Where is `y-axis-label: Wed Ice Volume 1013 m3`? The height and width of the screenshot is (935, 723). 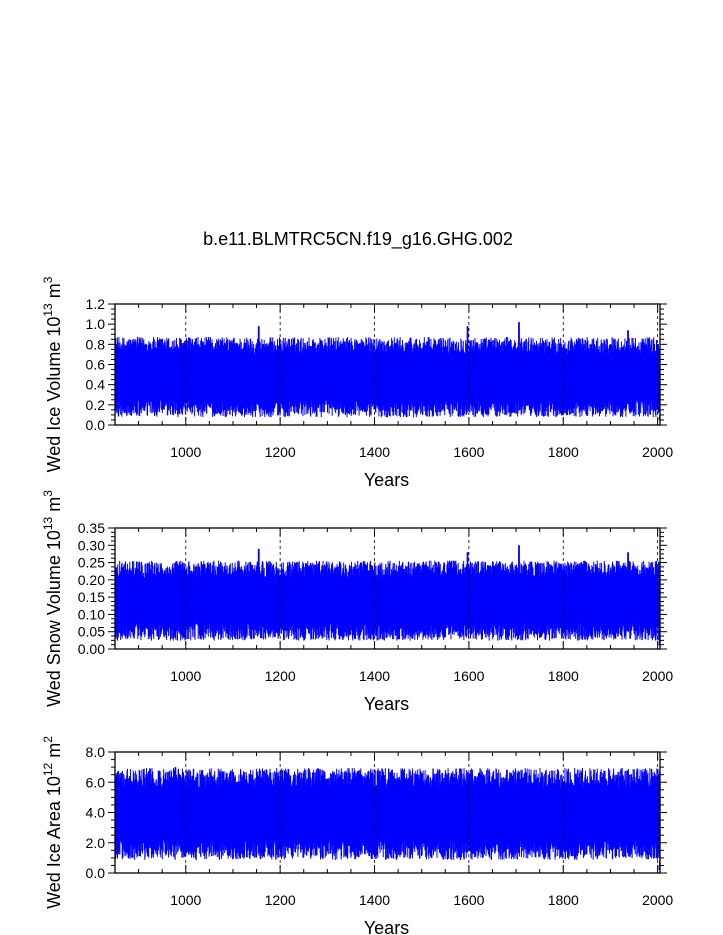 y-axis-label: Wed Ice Volume 1013 m3 is located at coordinates (52, 374).